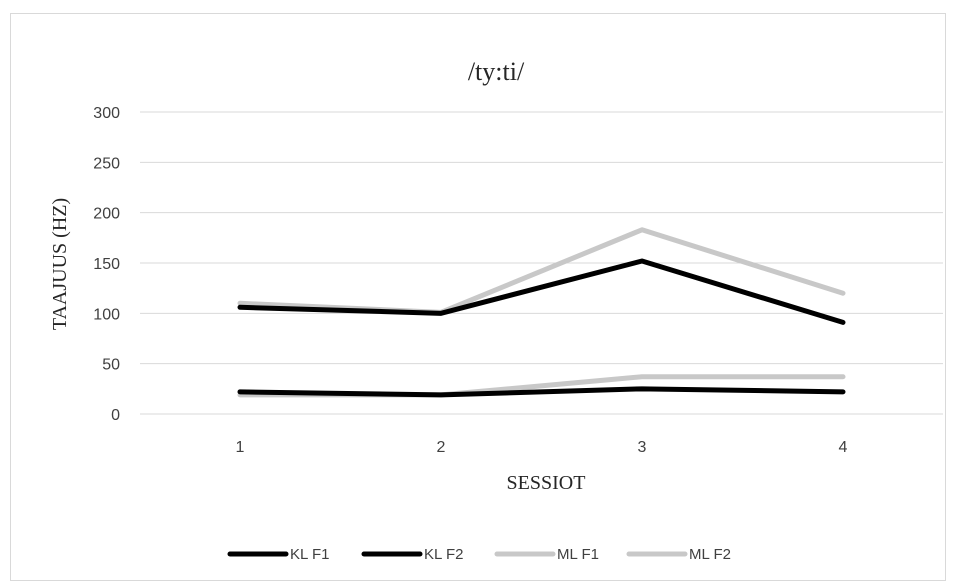 This screenshot has height=585, width=959. I want to click on series-line-kl-f1, so click(541, 291).